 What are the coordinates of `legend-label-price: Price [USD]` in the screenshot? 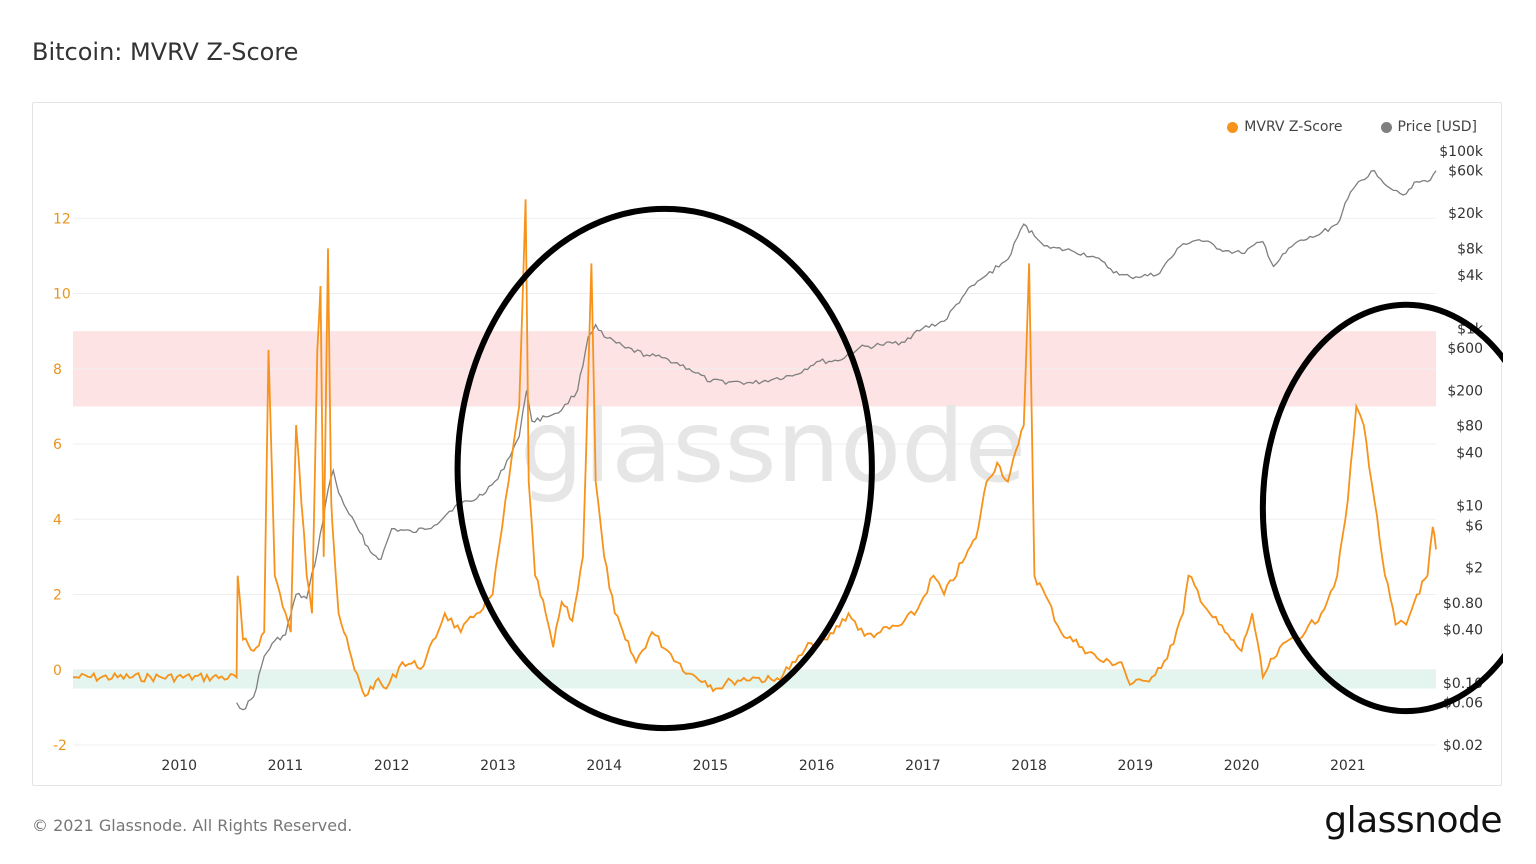 It's located at (1437, 127).